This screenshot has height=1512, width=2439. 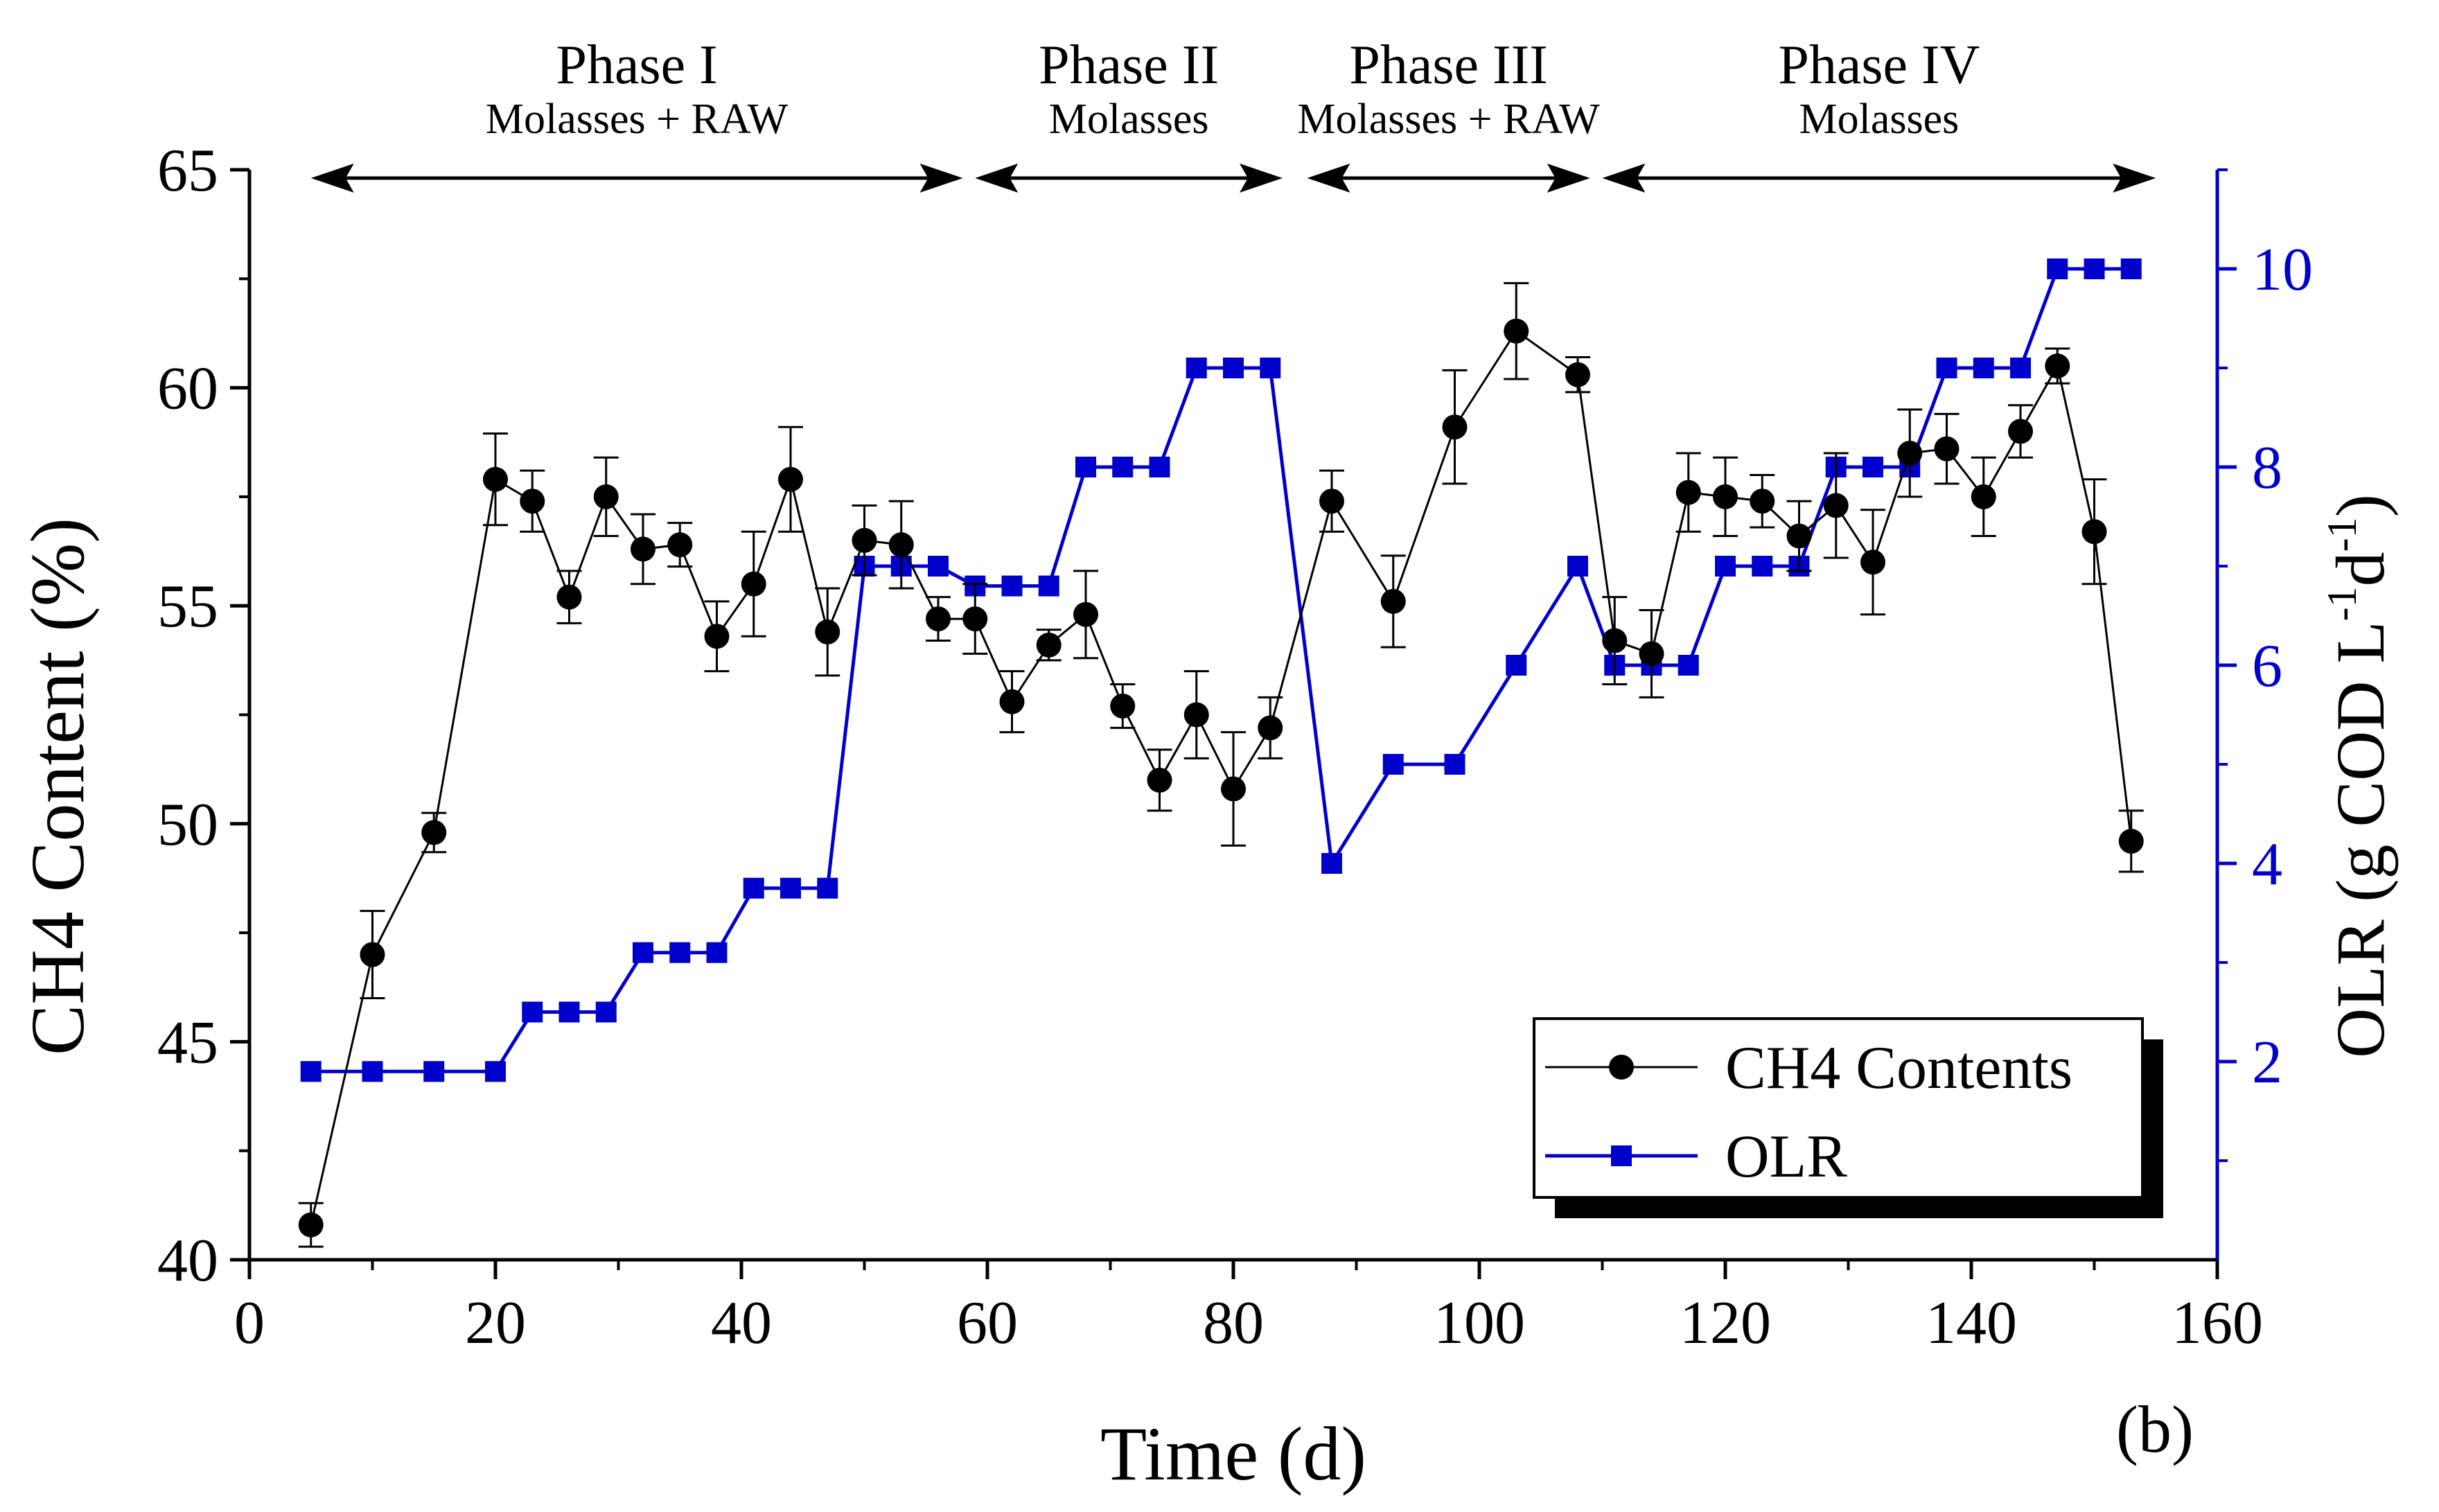 I want to click on phase-title: Phase II, so click(x=1129, y=65).